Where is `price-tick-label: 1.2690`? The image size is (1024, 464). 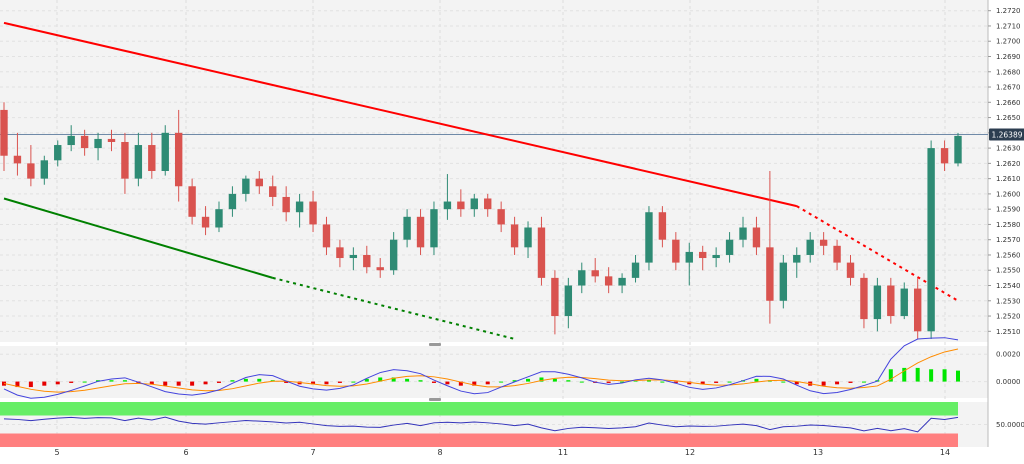
price-tick-label: 1.2690 is located at coordinates (1008, 57).